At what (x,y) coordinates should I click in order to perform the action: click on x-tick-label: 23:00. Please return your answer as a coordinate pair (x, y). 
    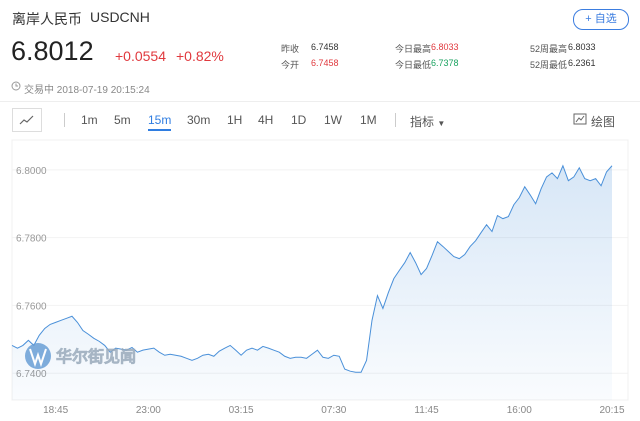
    Looking at the image, I should click on (148, 410).